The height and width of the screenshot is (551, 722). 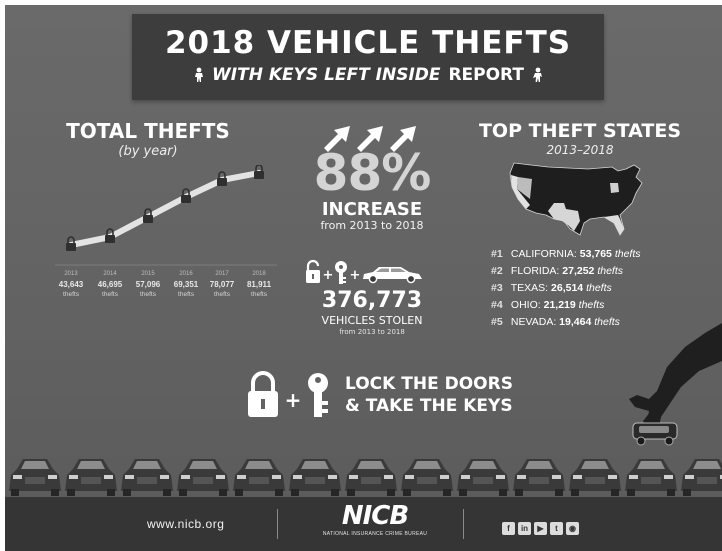 What do you see at coordinates (533, 322) in the screenshot?
I see `state-name: NEVADA:` at bounding box center [533, 322].